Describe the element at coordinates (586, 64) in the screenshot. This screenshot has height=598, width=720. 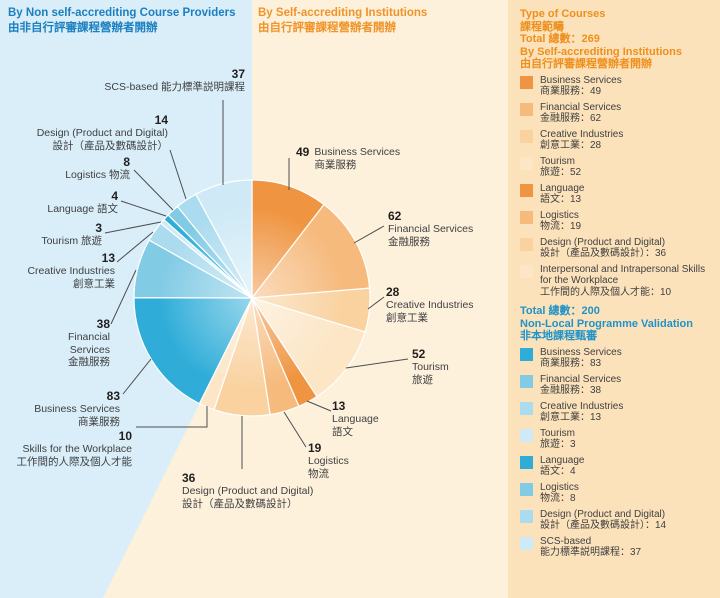
I see `sidebar-orange-sub-zh: 由自行評審課程營辦者開辦` at that location.